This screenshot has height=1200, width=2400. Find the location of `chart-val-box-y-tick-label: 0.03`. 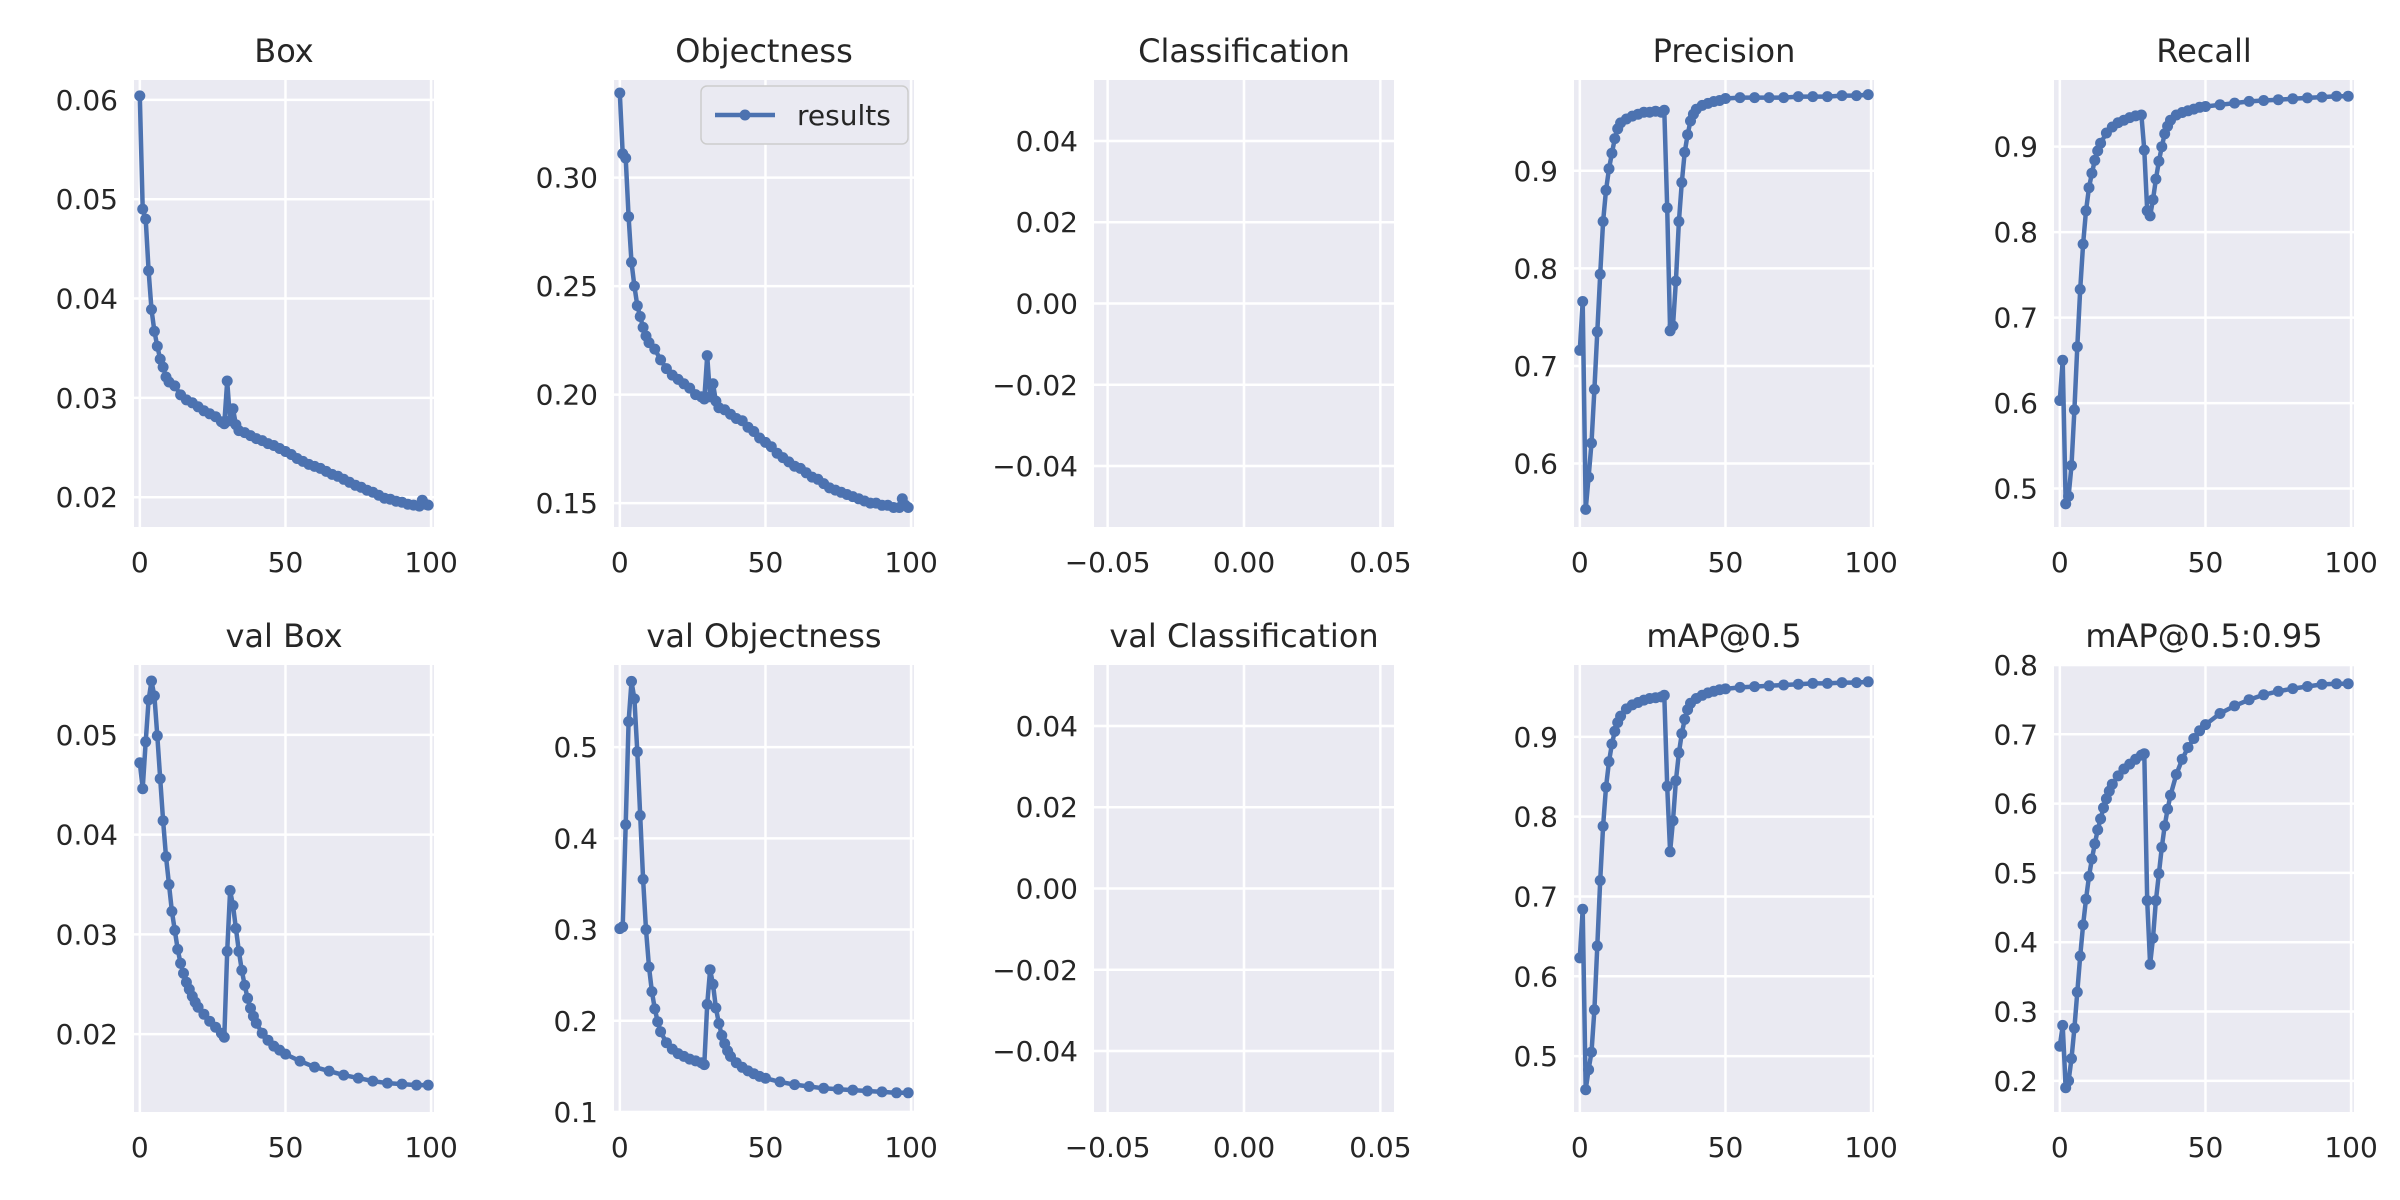

chart-val-box-y-tick-label: 0.03 is located at coordinates (87, 934).